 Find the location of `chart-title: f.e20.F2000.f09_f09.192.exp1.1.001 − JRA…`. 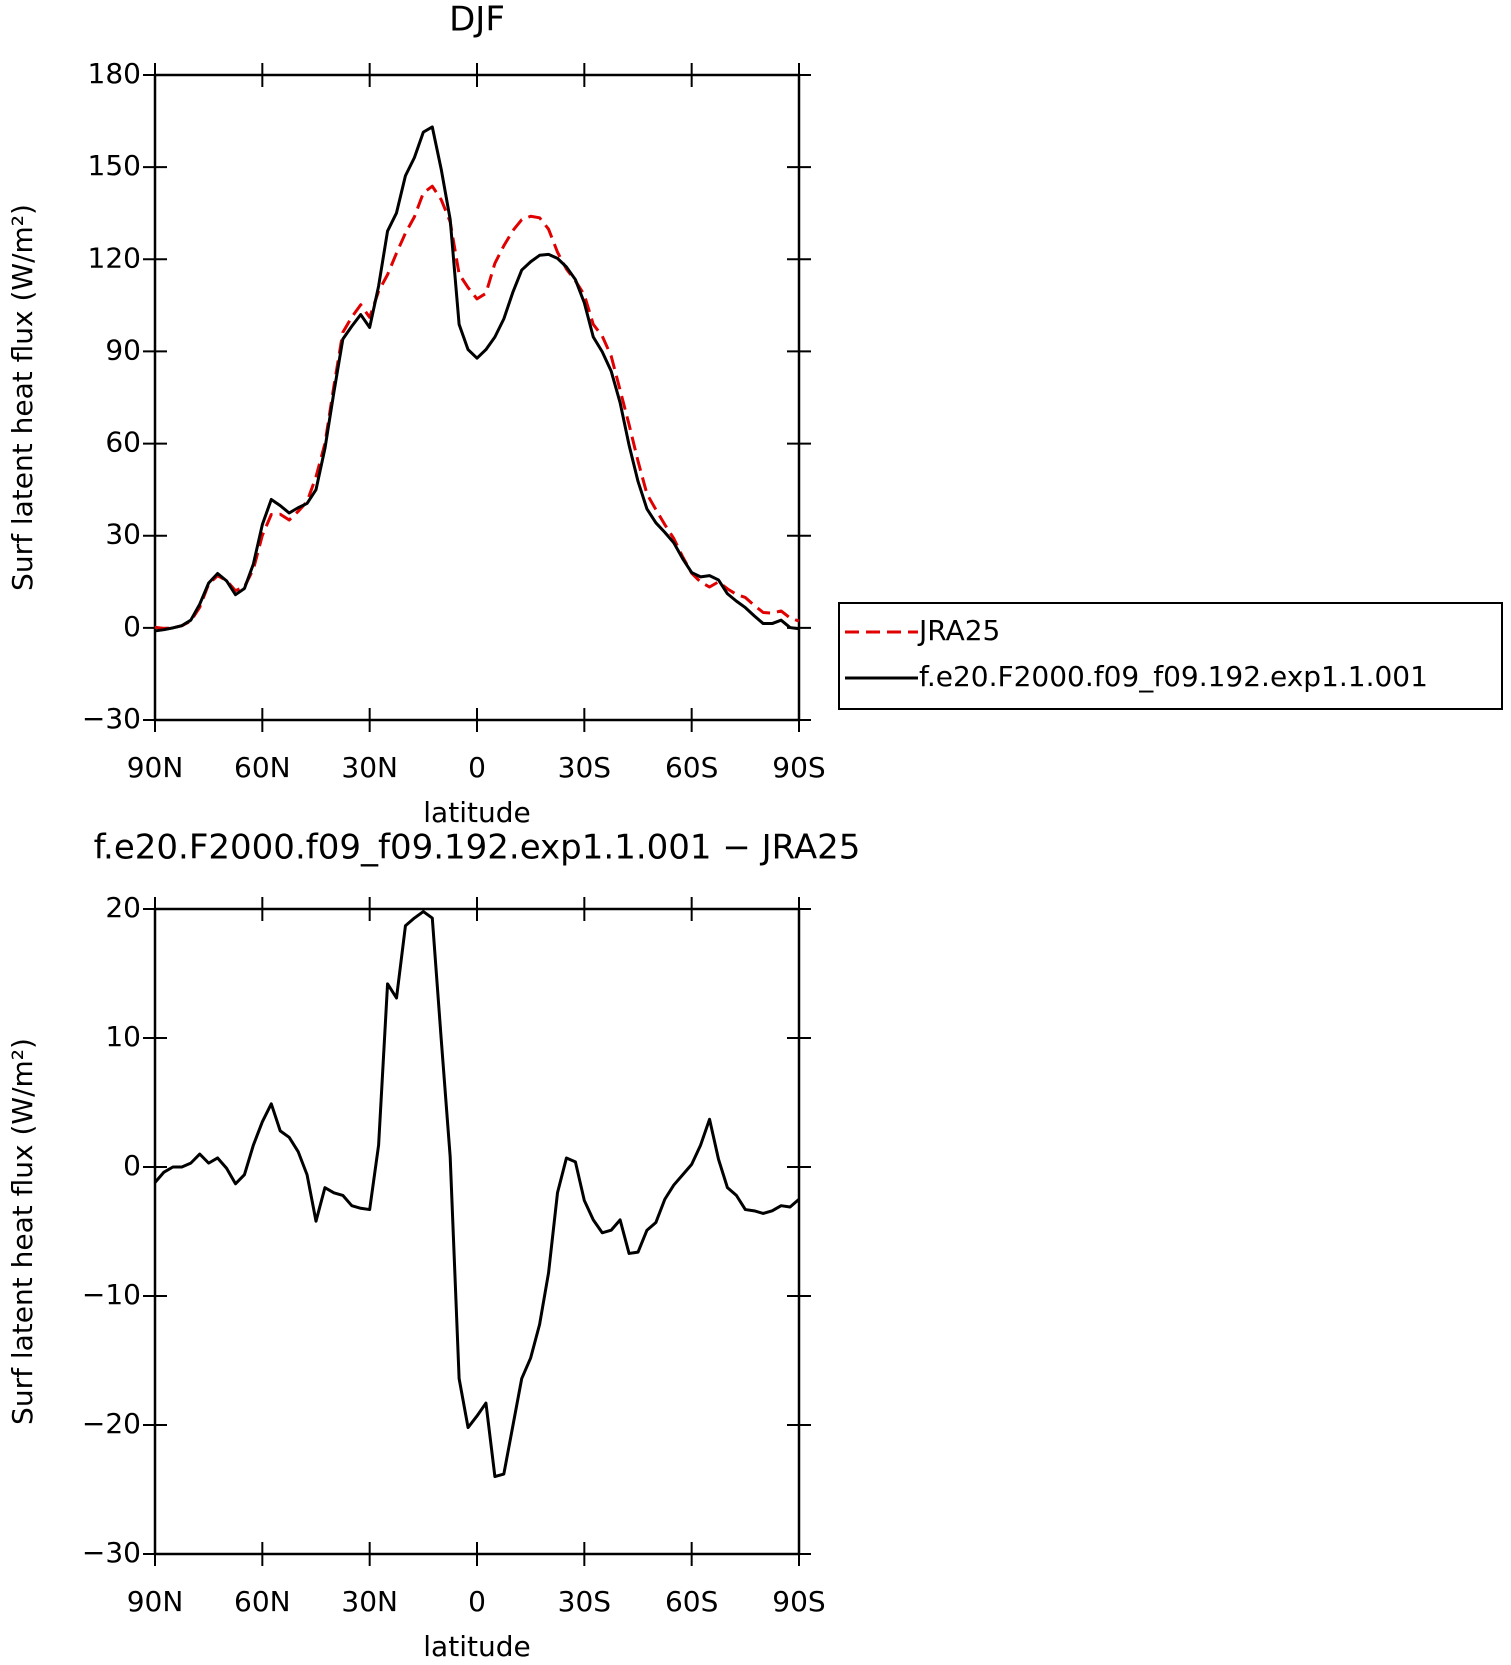

chart-title: f.e20.F2000.f09_f09.192.exp1.1.001 − JRA… is located at coordinates (477, 848).